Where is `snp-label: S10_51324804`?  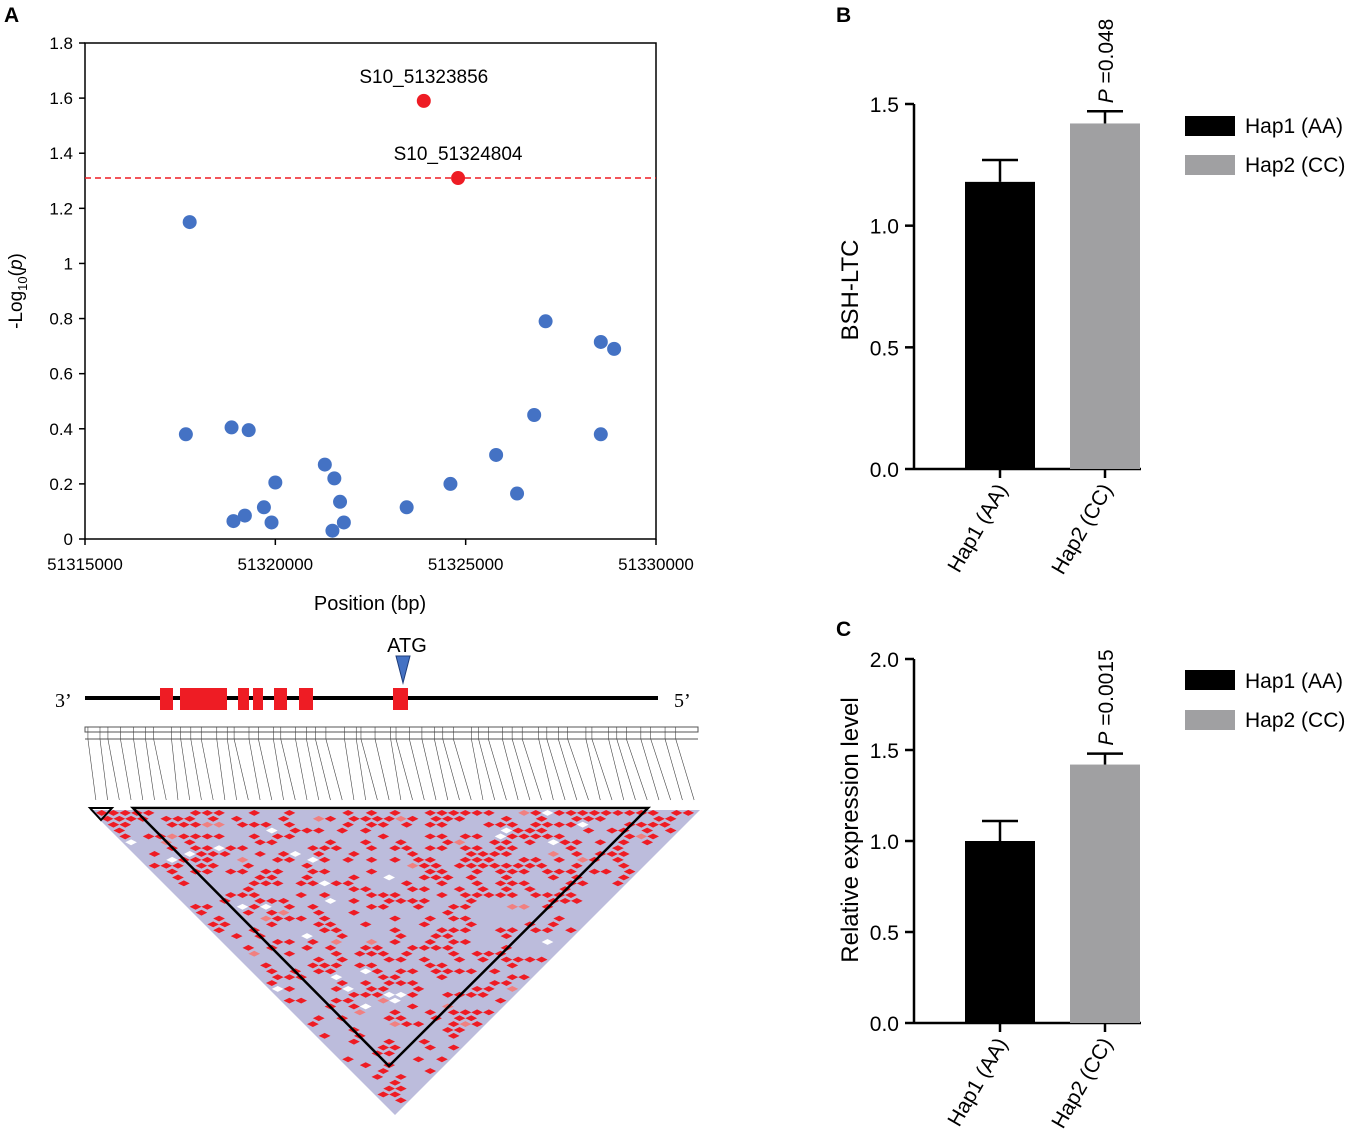 snp-label: S10_51324804 is located at coordinates (458, 154).